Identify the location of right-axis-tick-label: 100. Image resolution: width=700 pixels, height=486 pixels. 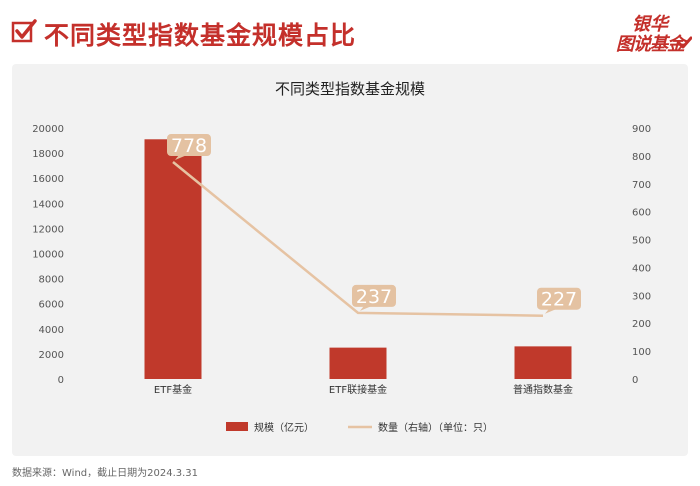
(641, 352).